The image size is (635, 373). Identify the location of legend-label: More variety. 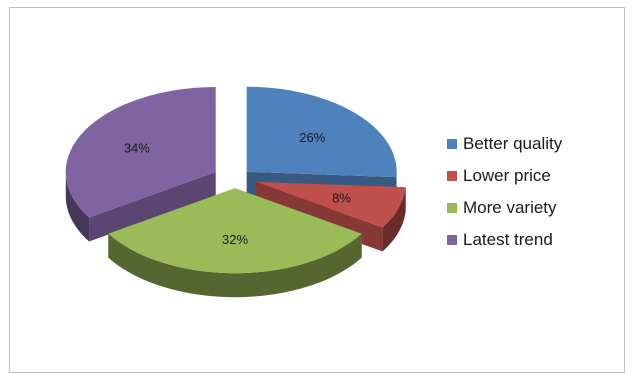
(510, 208).